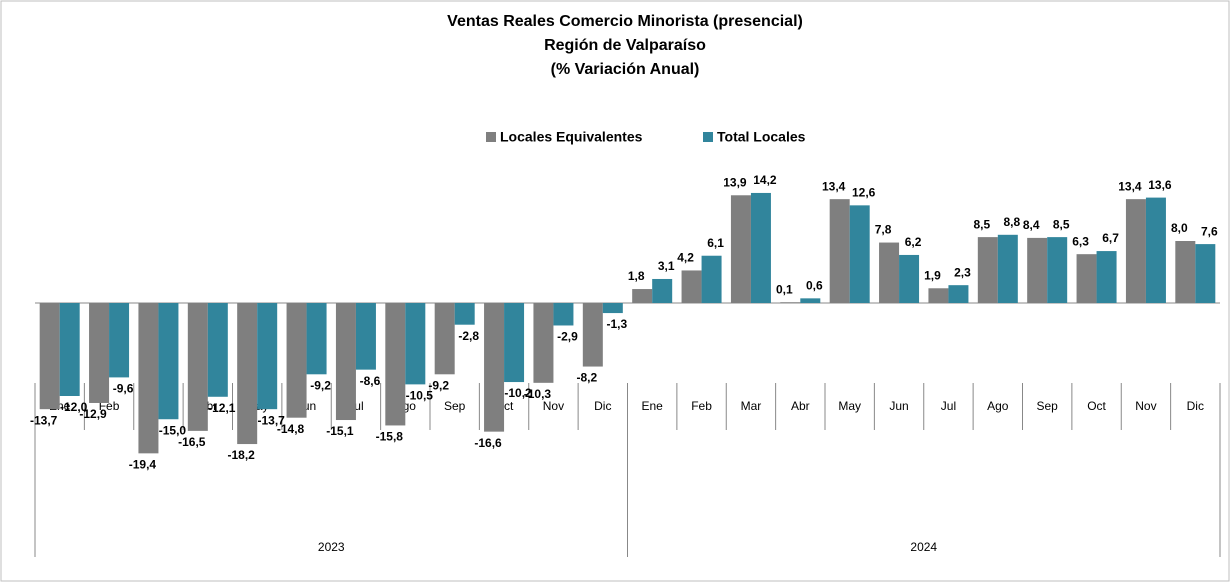 The image size is (1231, 583). What do you see at coordinates (849, 406) in the screenshot?
I see `x-tick-label: May` at bounding box center [849, 406].